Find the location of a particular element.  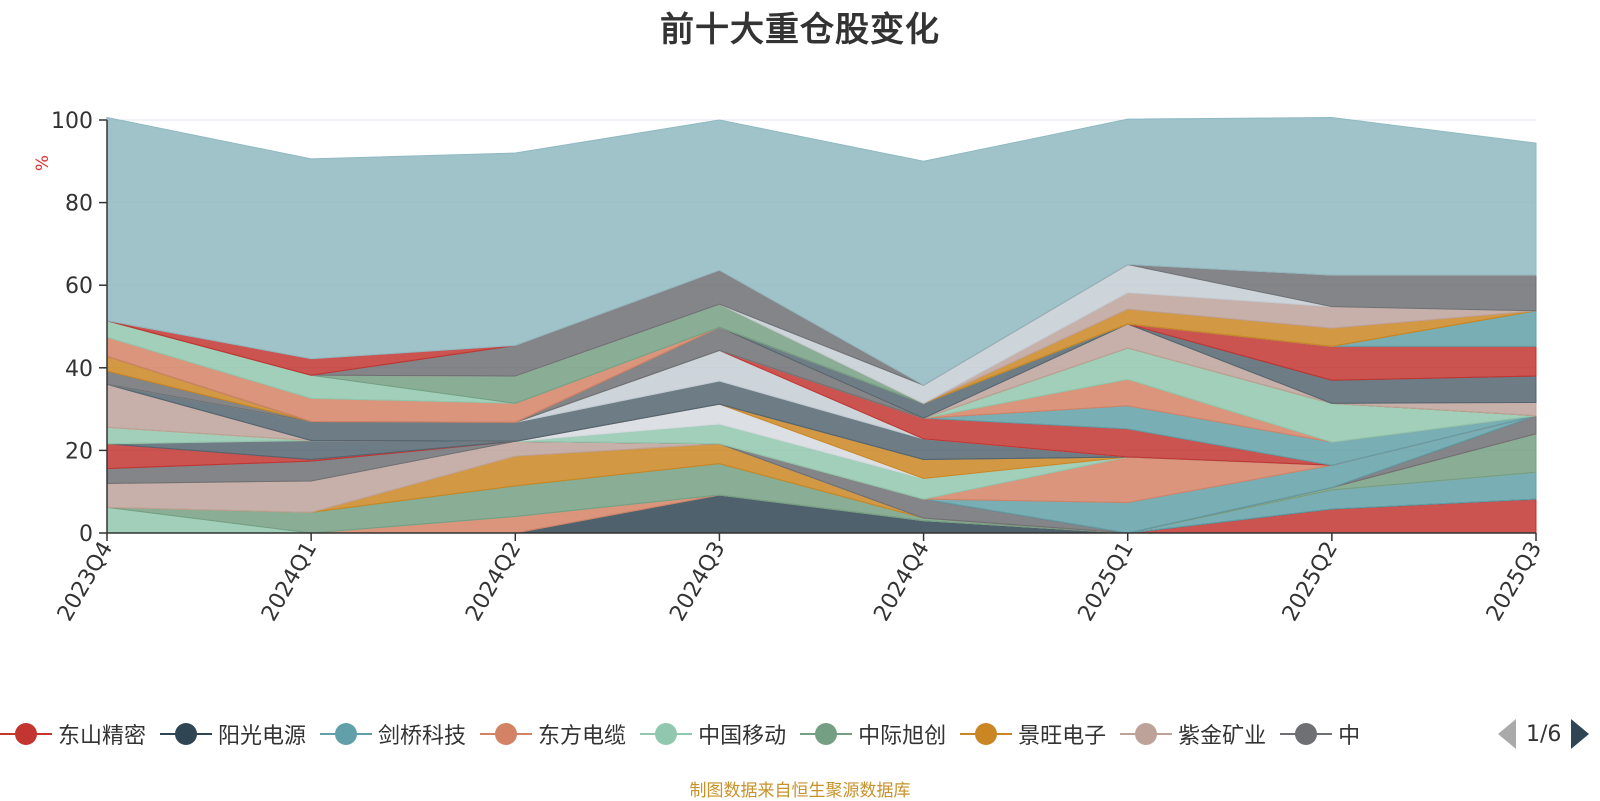

legend-item: 中国移动 is located at coordinates (713, 734).